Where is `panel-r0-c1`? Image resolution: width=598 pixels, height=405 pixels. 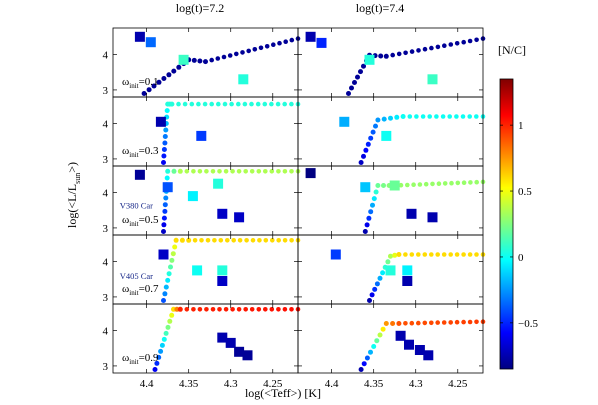 panel-r0-c1 is located at coordinates (391, 62).